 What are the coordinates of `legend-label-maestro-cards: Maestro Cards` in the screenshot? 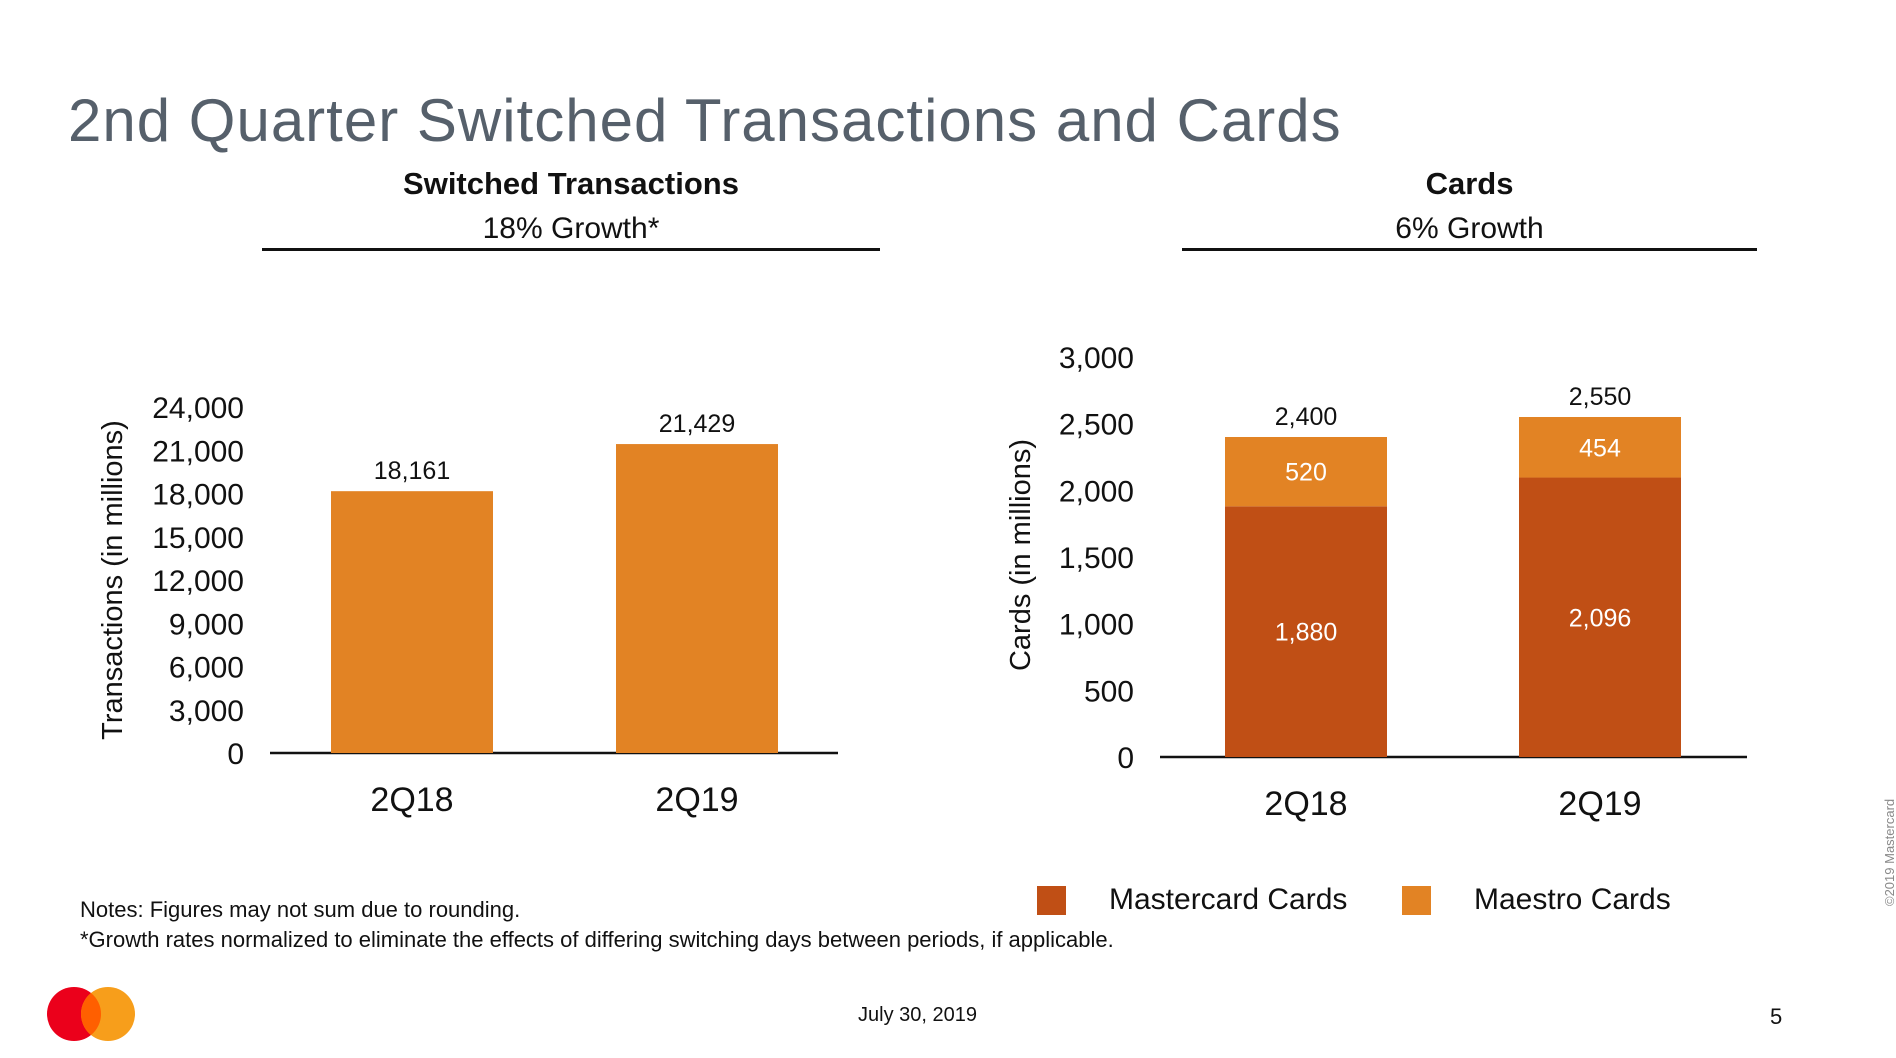 It's located at (1572, 899).